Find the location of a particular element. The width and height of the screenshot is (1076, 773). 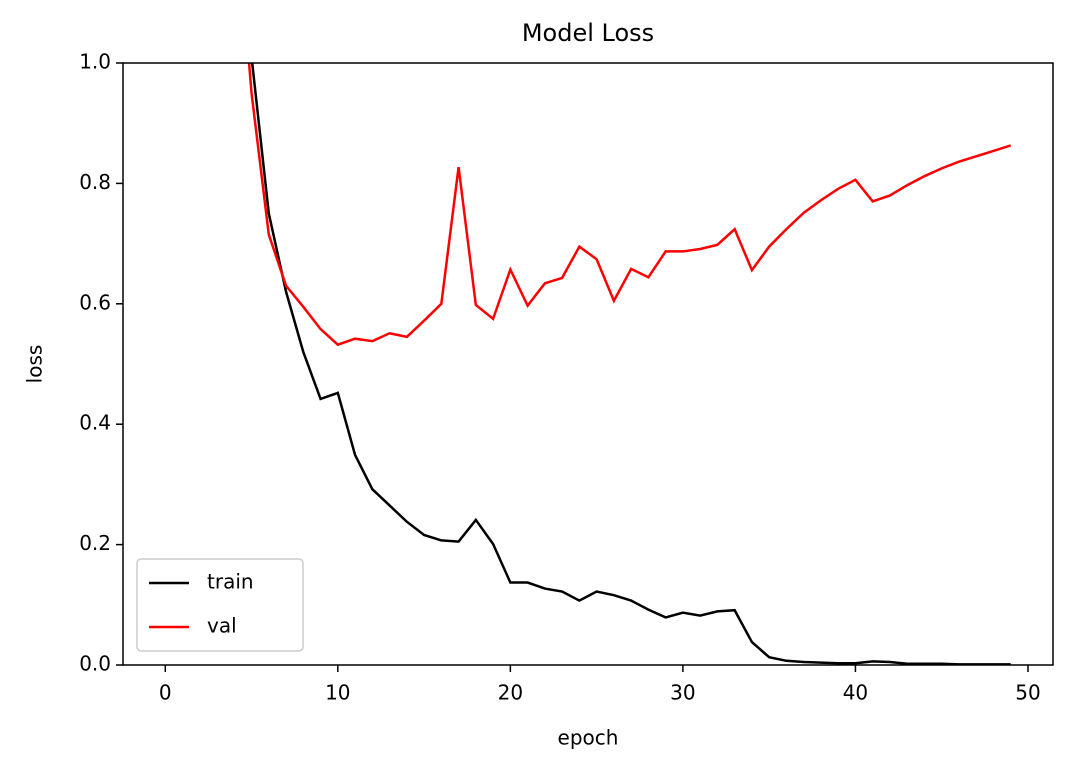

chart-title: Model Loss is located at coordinates (588, 33).